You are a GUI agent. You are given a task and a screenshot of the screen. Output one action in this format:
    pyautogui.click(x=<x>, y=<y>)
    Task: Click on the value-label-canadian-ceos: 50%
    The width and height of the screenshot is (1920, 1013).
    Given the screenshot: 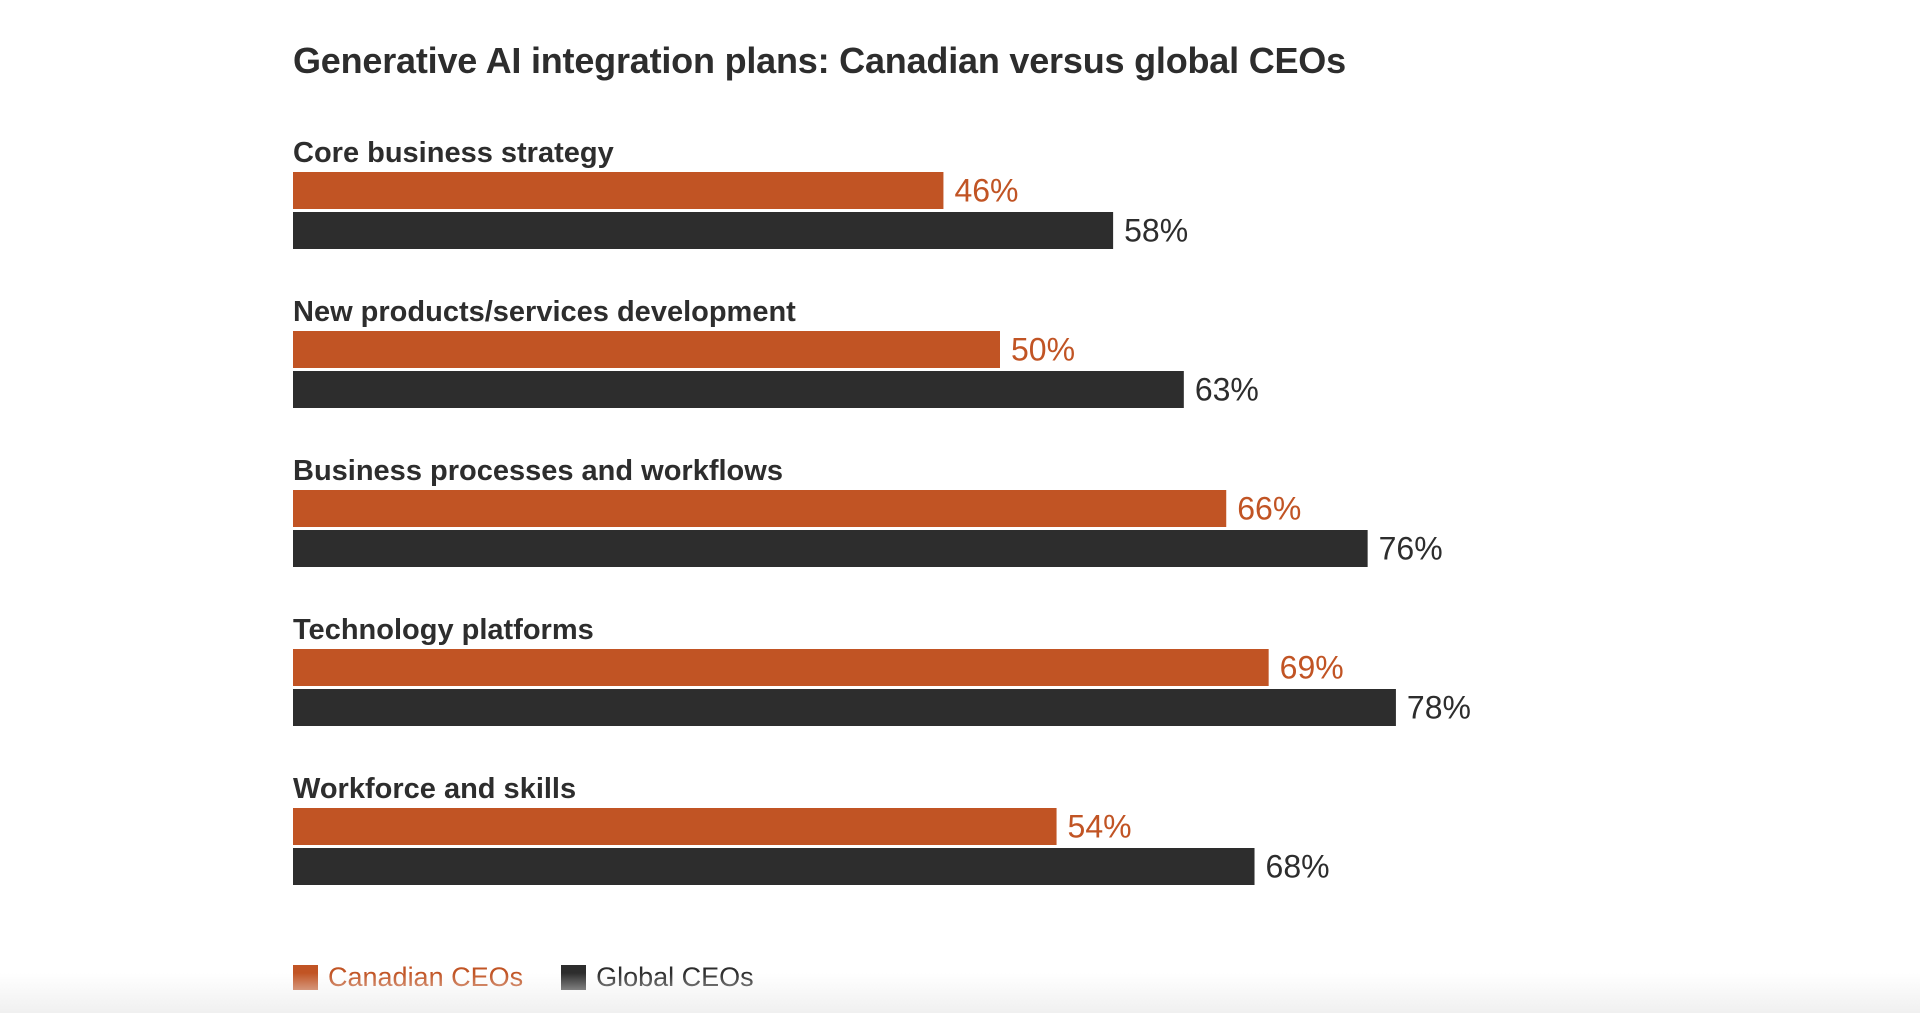 What is the action you would take?
    pyautogui.click(x=1043, y=350)
    